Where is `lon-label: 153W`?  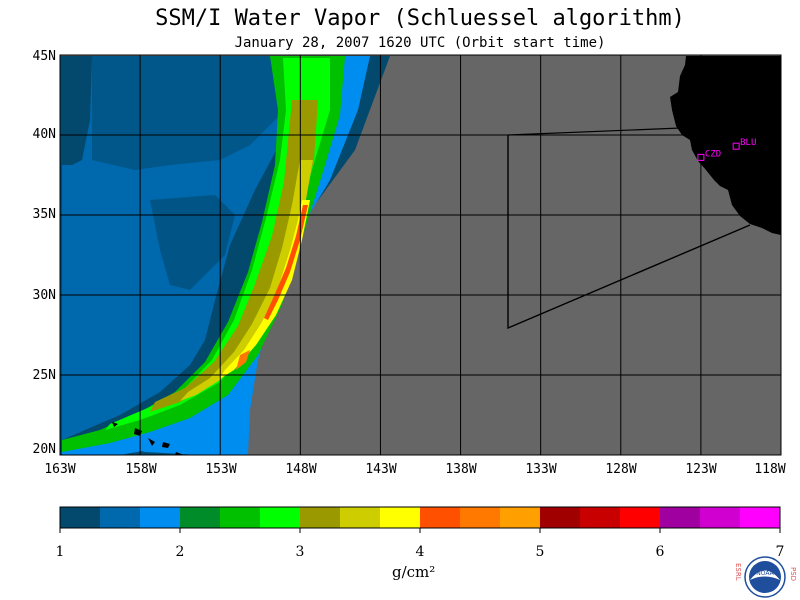
lon-label: 153W is located at coordinates (221, 469).